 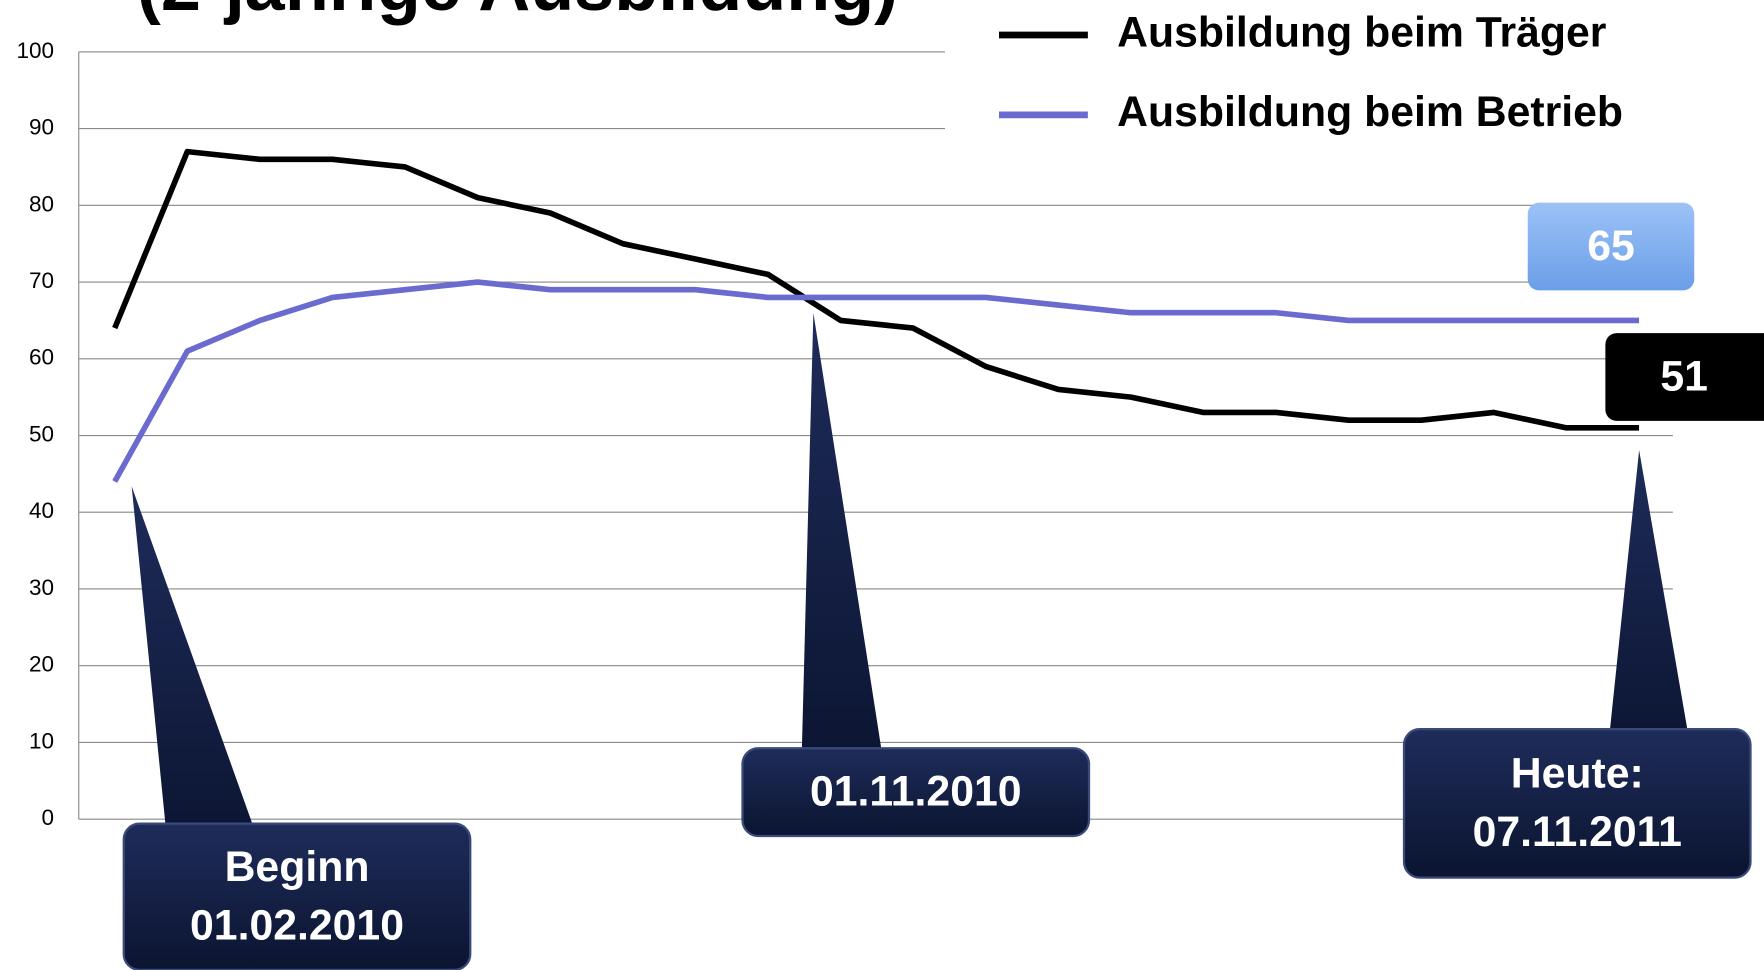 What do you see at coordinates (35, 50) in the screenshot?
I see `y-tick-label: 100` at bounding box center [35, 50].